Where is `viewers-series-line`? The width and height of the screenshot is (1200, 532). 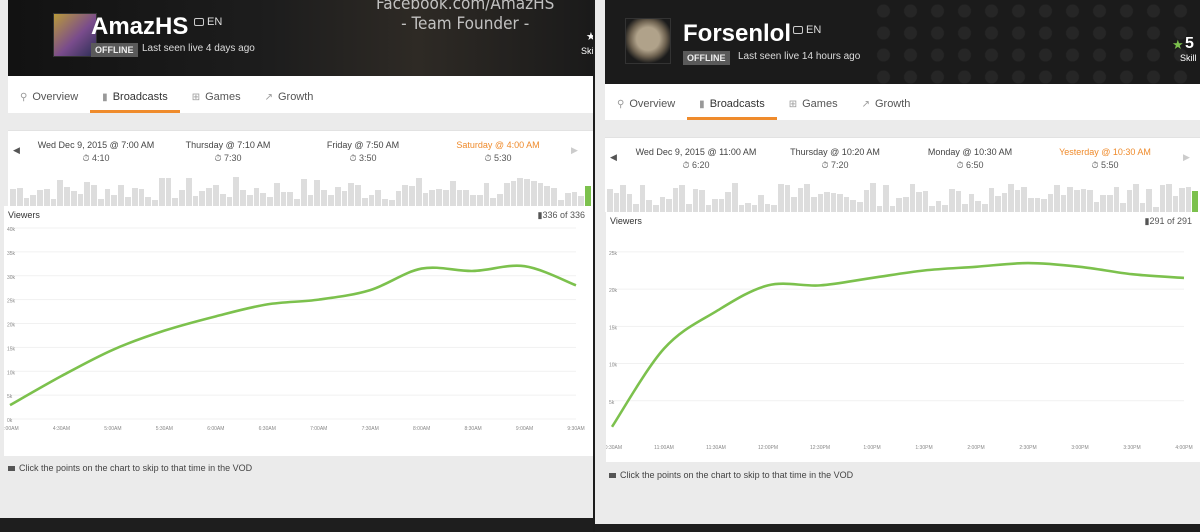 viewers-series-line is located at coordinates (293, 335).